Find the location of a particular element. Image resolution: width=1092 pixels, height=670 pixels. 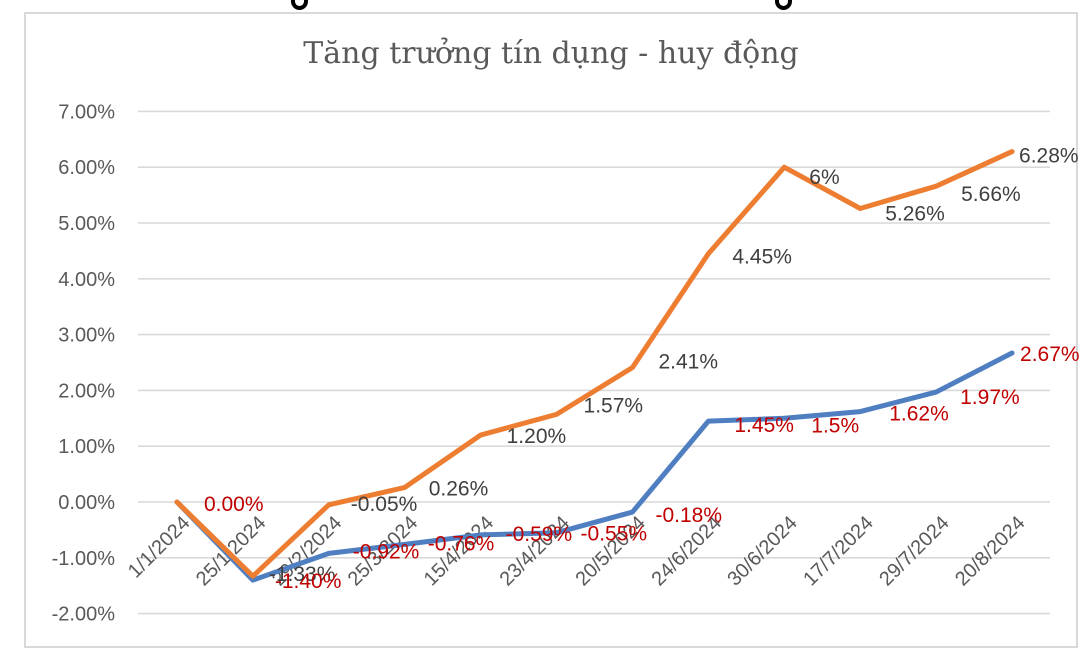

data-label-series_blue: -1.40% is located at coordinates (308, 581).